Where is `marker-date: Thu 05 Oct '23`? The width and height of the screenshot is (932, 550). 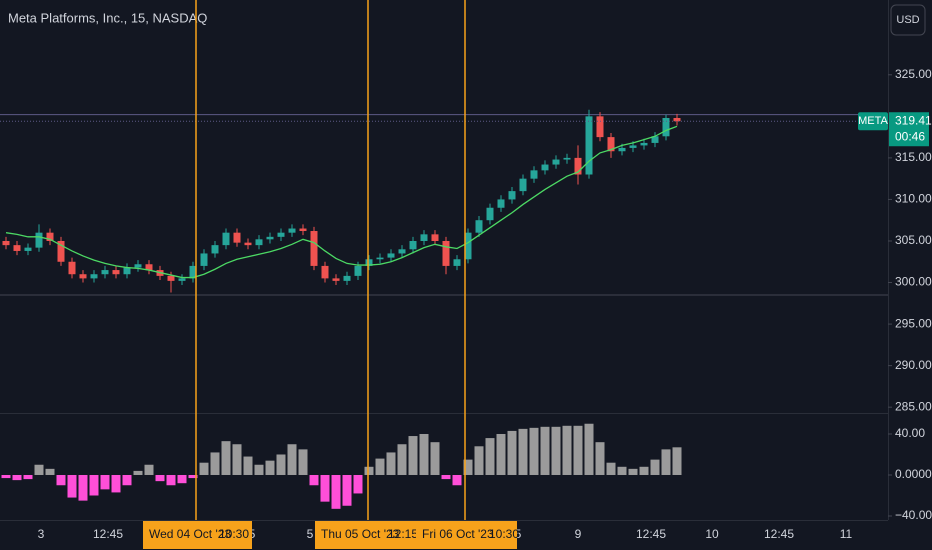
marker-date: Thu 05 Oct '23 is located at coordinates (360, 534).